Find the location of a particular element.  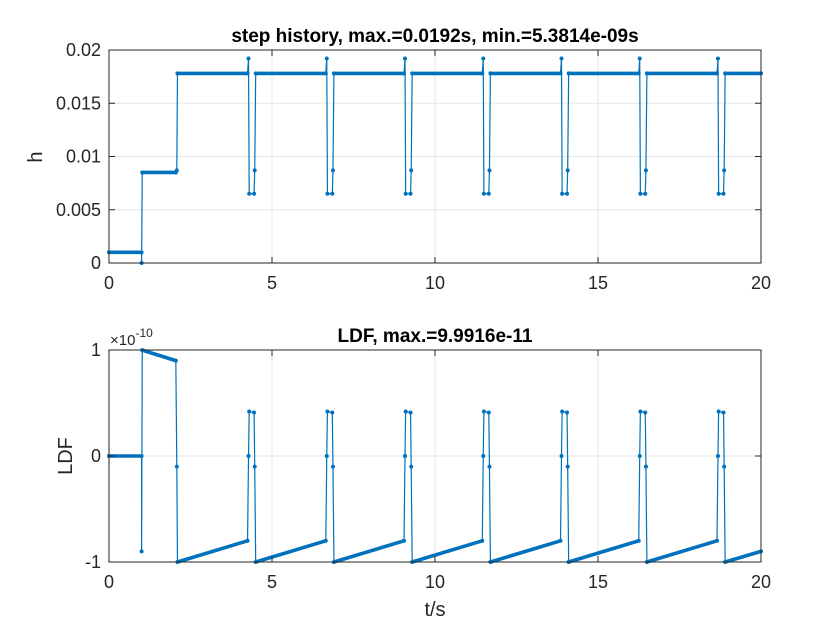

y-exponent-power: -10 is located at coordinates (144, 333).